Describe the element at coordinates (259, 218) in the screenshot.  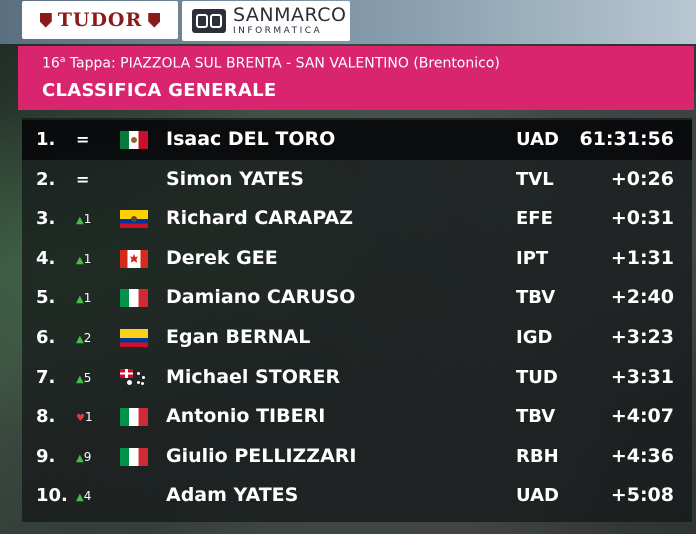
I see `rider-name: Richard CARAPAZ` at that location.